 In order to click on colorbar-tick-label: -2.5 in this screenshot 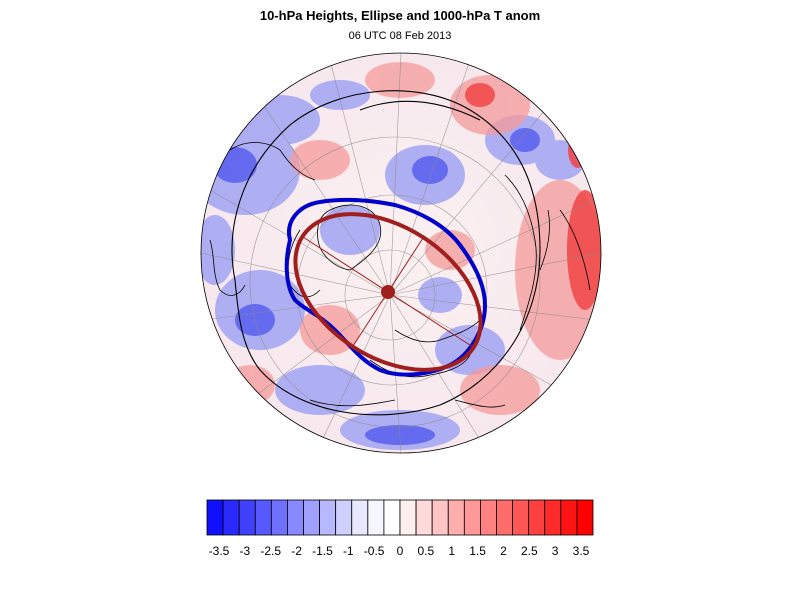, I will do `click(270, 551)`.